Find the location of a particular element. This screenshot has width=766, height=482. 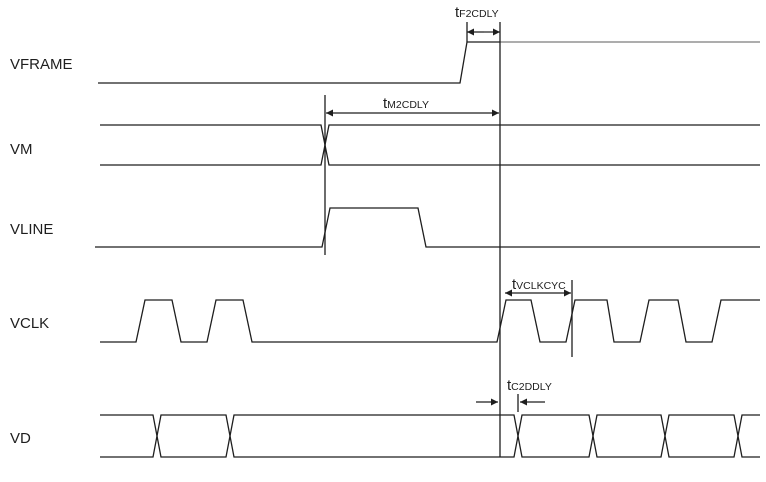

timing-f2cdly: tF2CDLY is located at coordinates (477, 23).